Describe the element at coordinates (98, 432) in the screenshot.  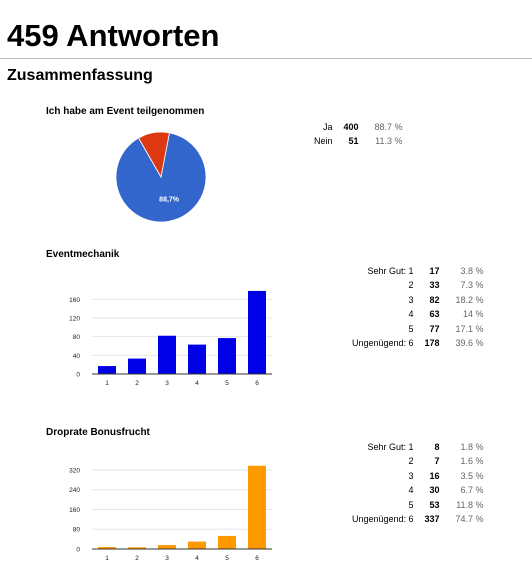
I see `question-title-droprate: Droprate Bonusfrucht` at that location.